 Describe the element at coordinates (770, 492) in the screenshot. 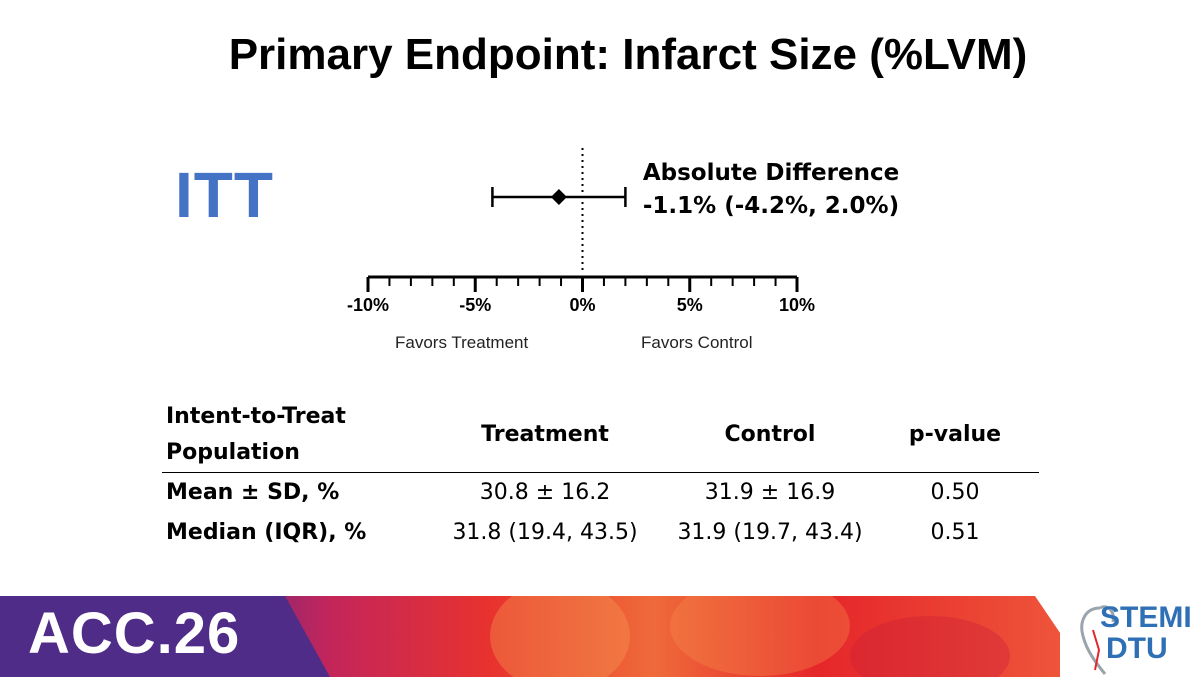

I see `cell-mean-control: 31.9 ± 16.9` at that location.